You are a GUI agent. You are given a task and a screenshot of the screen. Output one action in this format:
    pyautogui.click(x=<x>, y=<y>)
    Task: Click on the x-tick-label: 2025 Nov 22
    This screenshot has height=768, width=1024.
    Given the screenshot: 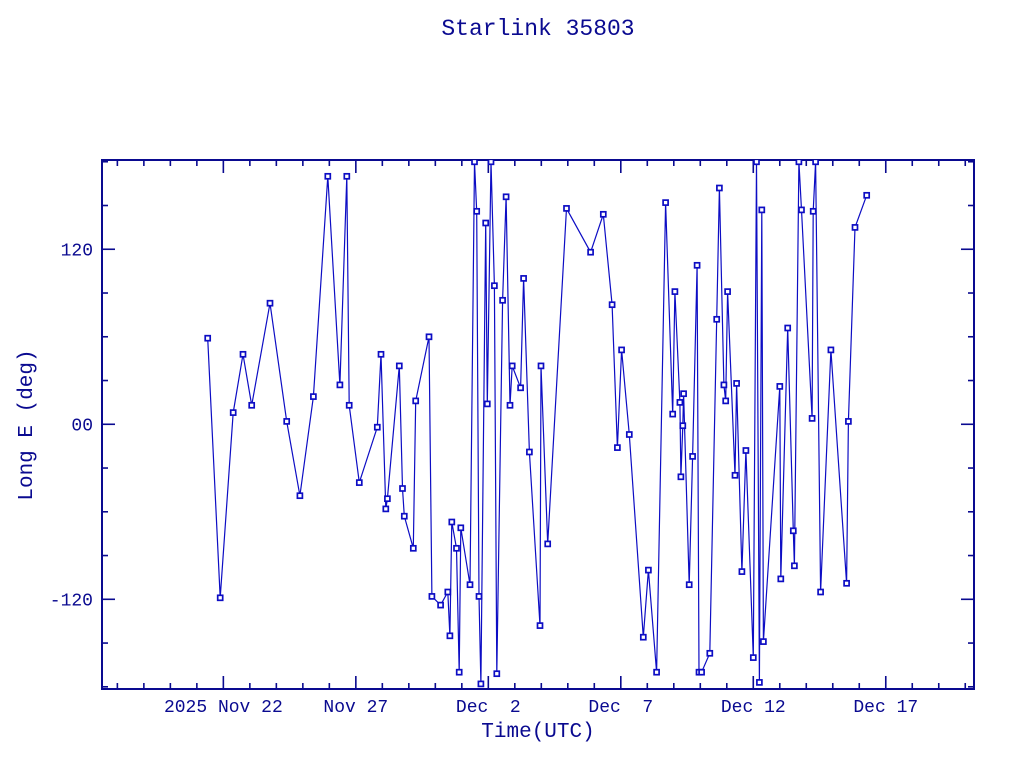 What is the action you would take?
    pyautogui.click(x=223, y=708)
    